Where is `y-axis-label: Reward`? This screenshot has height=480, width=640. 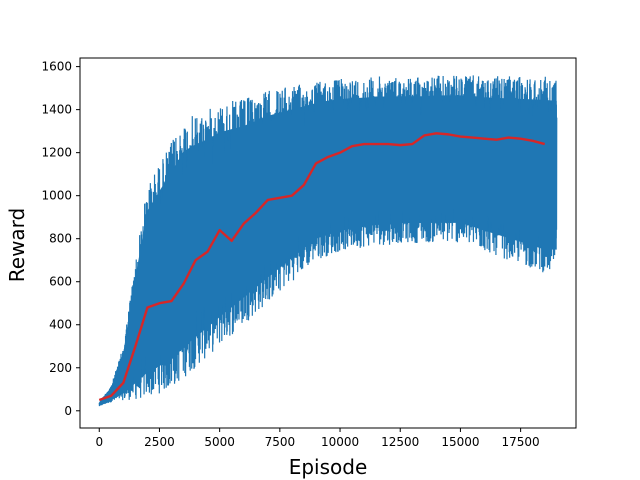
y-axis-label: Reward is located at coordinates (17, 245).